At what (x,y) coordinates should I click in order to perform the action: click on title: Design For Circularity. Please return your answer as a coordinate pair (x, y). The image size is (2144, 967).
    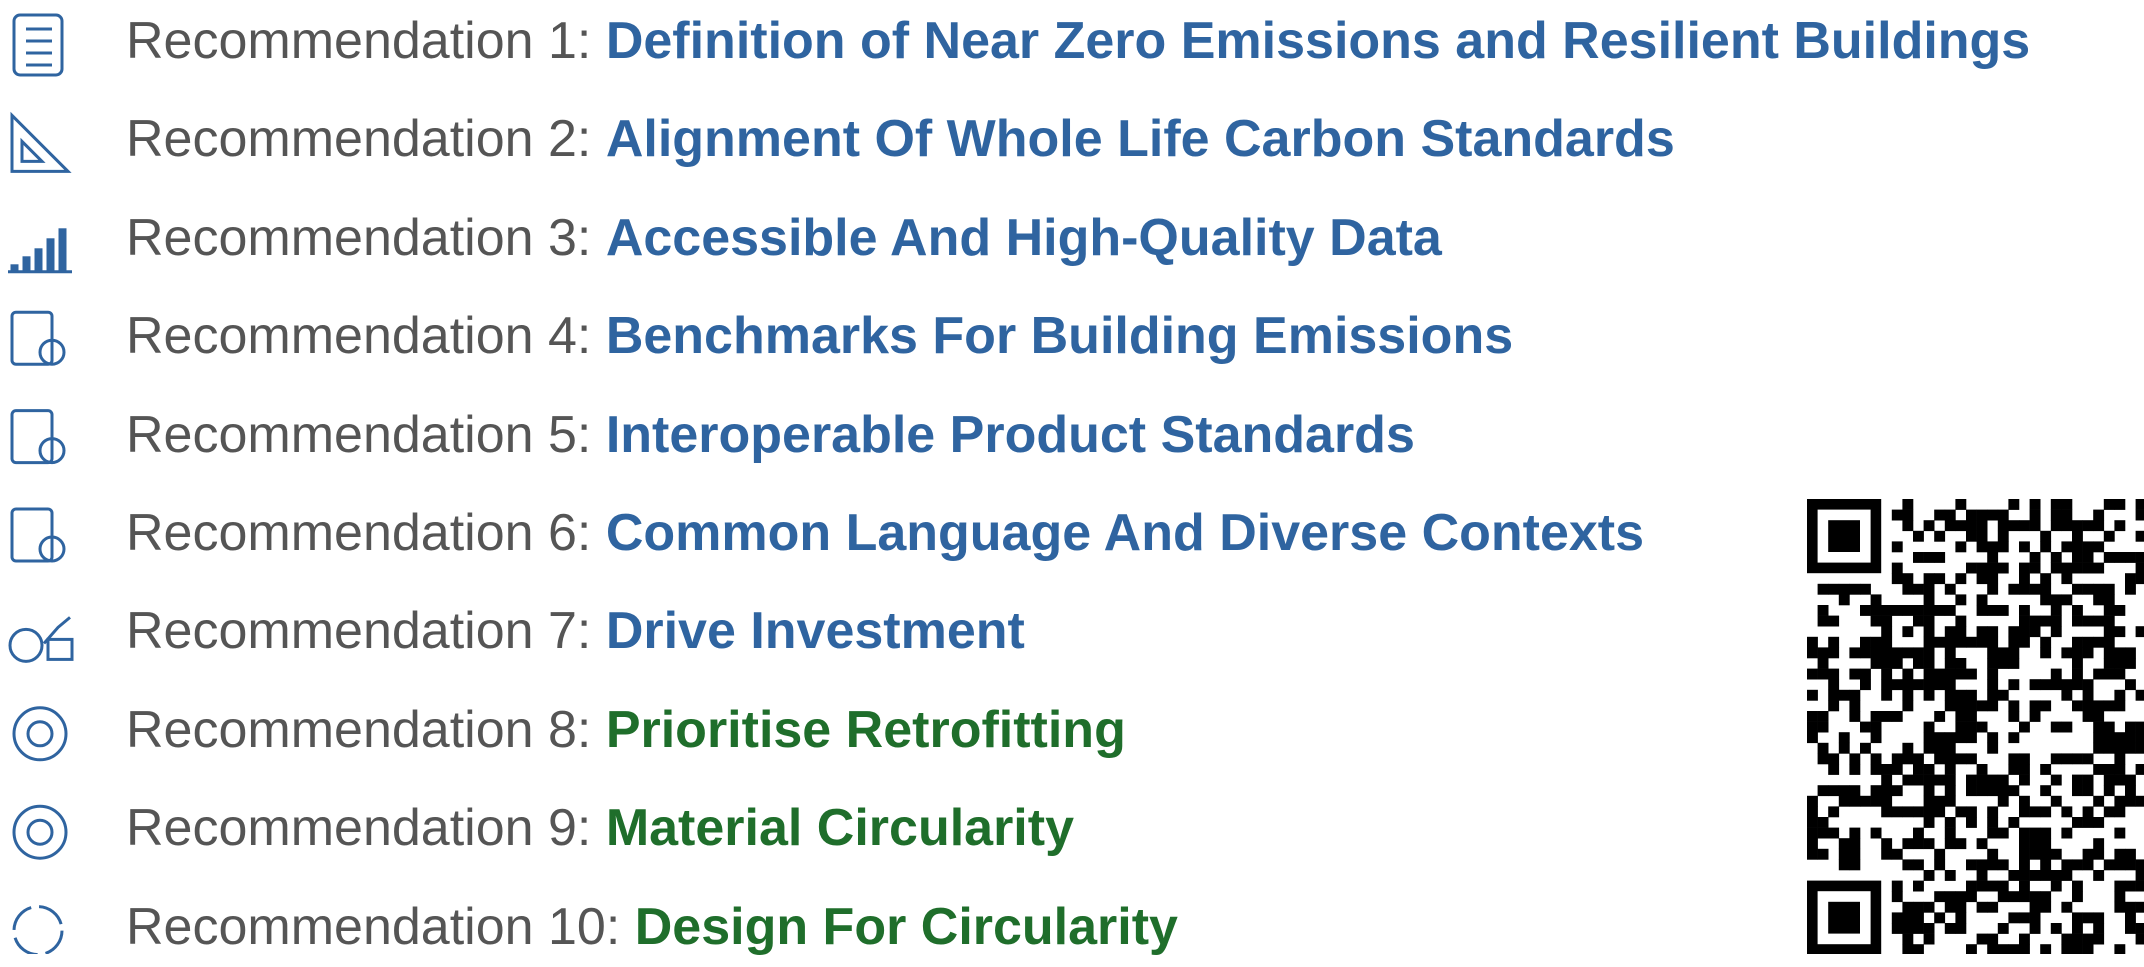
    Looking at the image, I should click on (906, 926).